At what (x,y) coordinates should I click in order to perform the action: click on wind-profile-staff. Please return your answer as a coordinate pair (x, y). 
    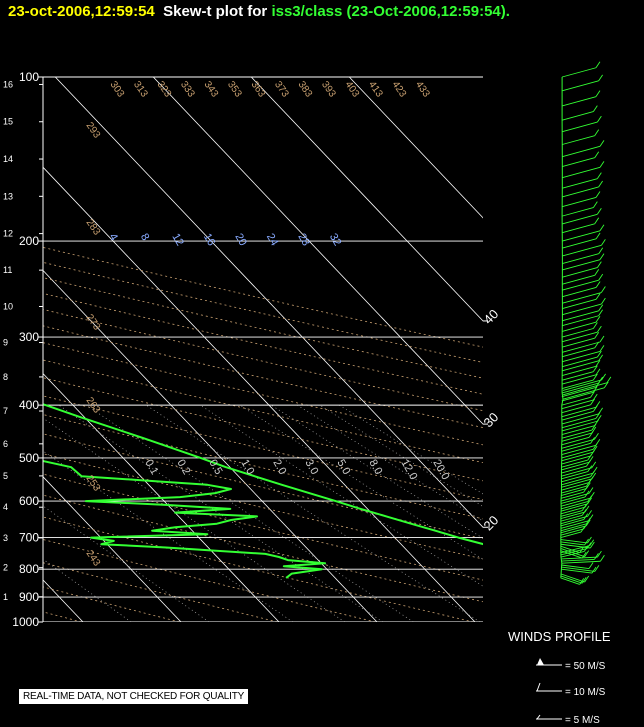
    Looking at the image, I should click on (562, 327).